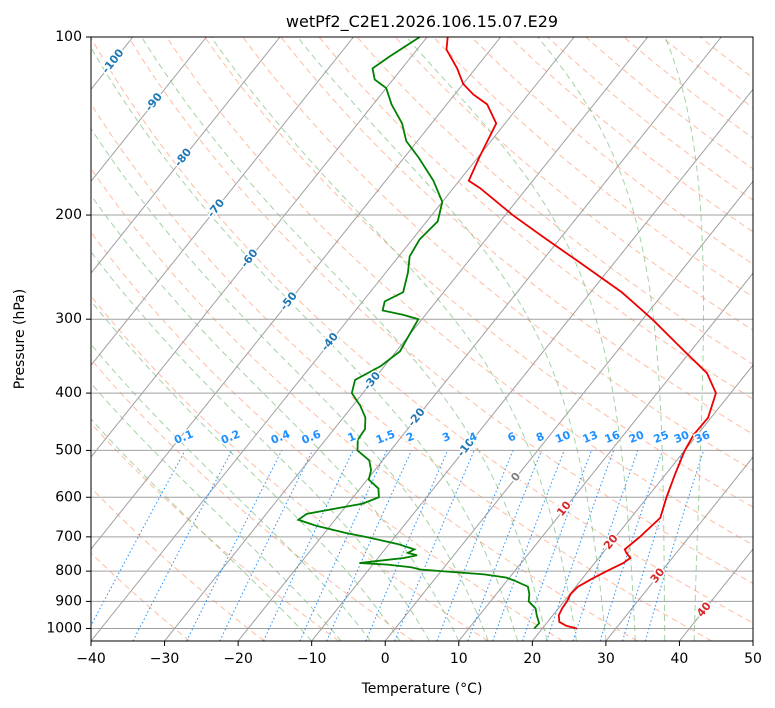  I want to click on y-tick-label: 800, so click(68, 571).